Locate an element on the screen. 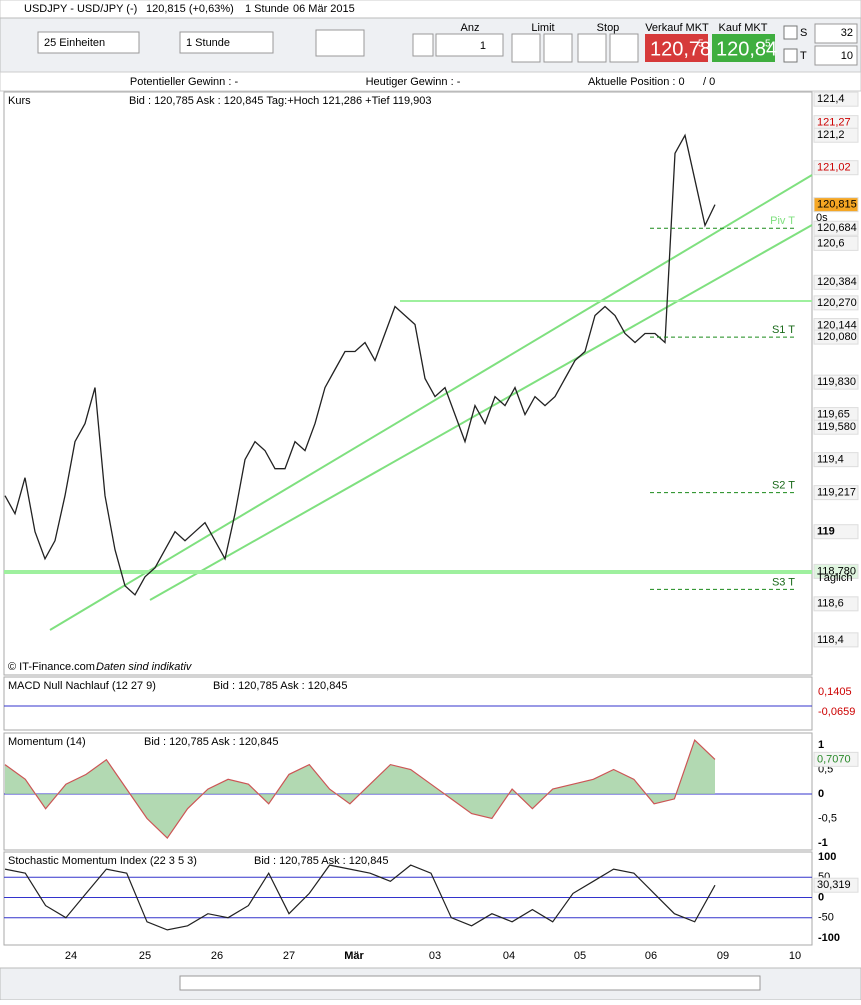 This screenshot has height=1005, width=861. y-tick-label: 119 is located at coordinates (826, 532).